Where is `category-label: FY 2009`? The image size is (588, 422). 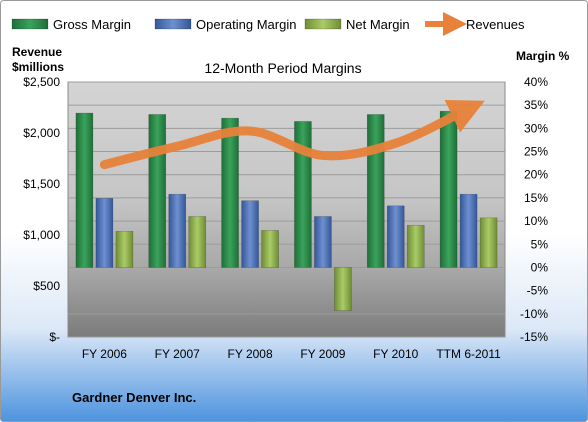
category-label: FY 2009 is located at coordinates (322, 354).